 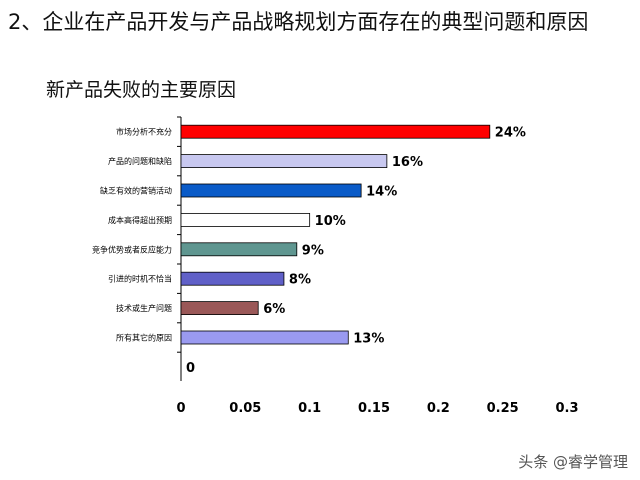 What do you see at coordinates (144, 132) in the screenshot?
I see `category-label: 市场分析不充分` at bounding box center [144, 132].